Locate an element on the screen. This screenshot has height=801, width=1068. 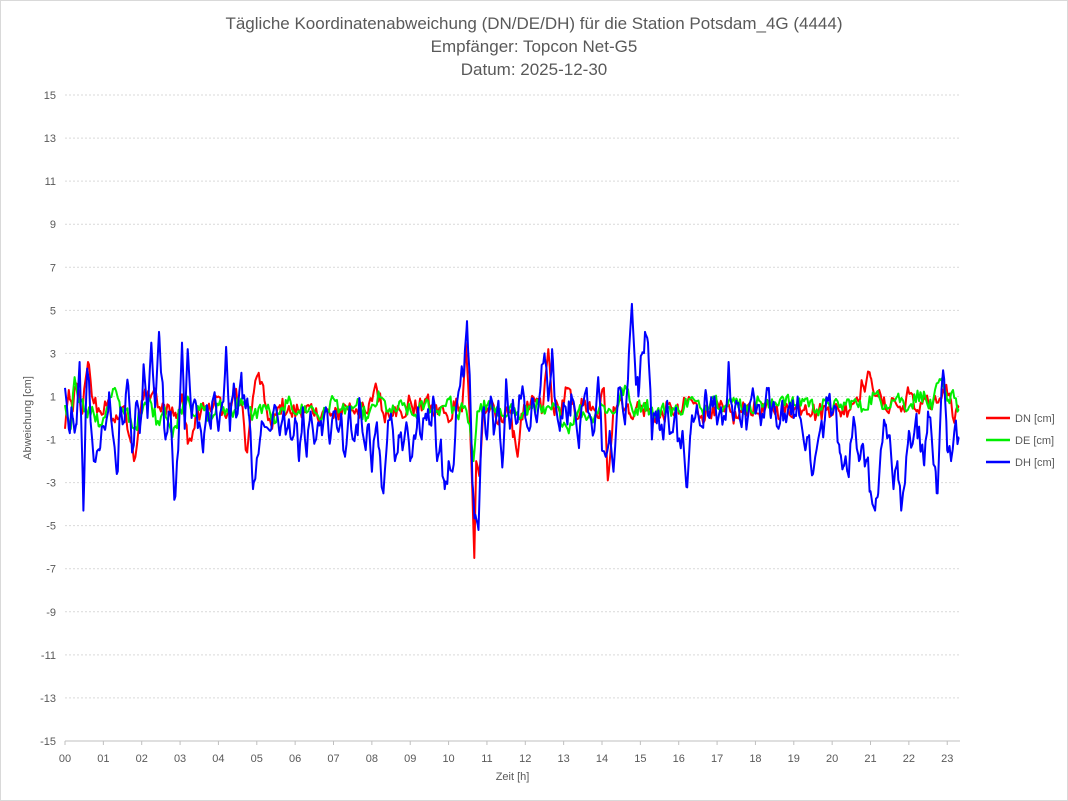
x-tick-label: 18 is located at coordinates (755, 759).